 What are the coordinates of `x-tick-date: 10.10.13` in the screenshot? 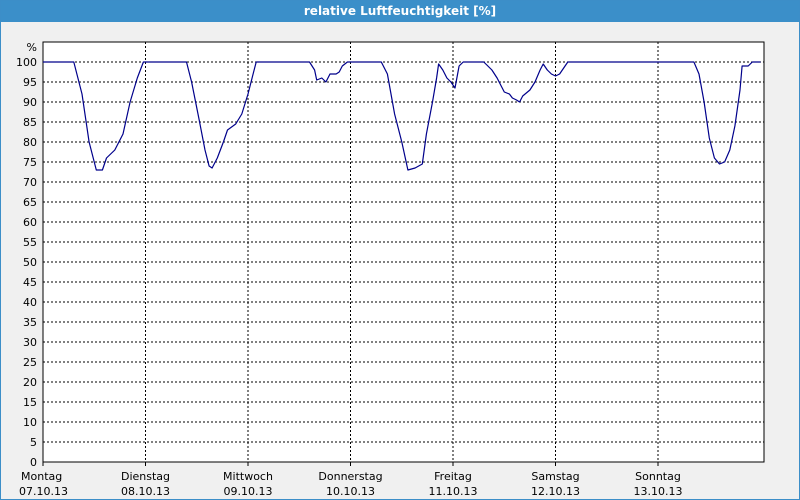 It's located at (350, 491).